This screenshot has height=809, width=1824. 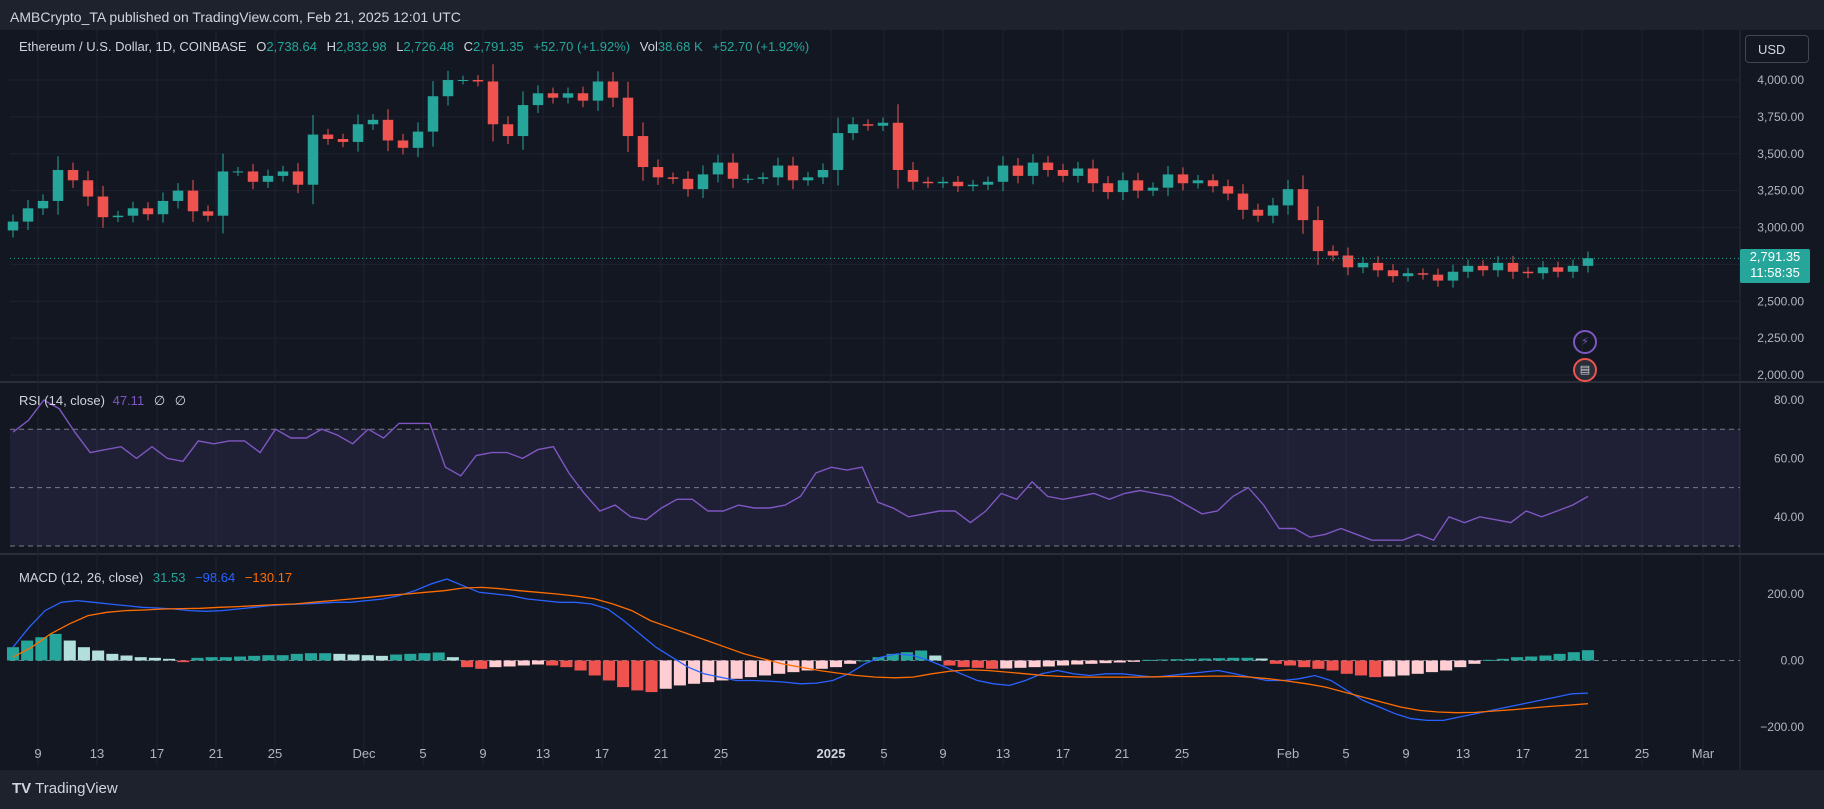 What do you see at coordinates (180, 400) in the screenshot?
I see `rsi-extra-2: ∅` at bounding box center [180, 400].